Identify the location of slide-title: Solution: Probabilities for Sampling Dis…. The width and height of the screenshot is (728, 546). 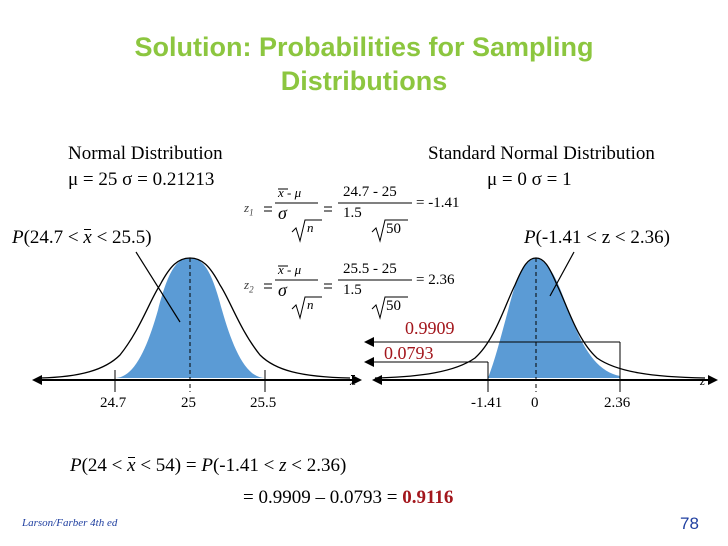
(364, 64).